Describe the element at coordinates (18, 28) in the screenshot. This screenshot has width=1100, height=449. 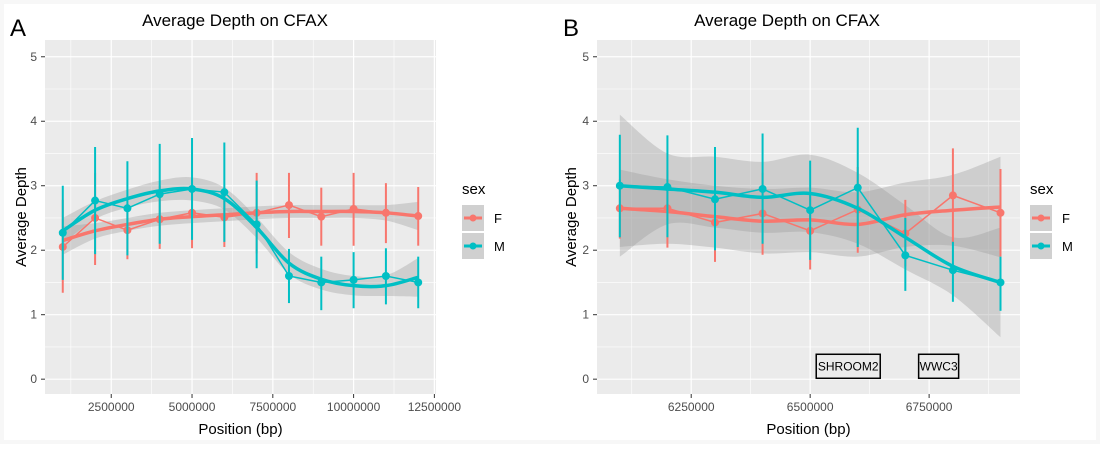
I see `panel-label: A` at that location.